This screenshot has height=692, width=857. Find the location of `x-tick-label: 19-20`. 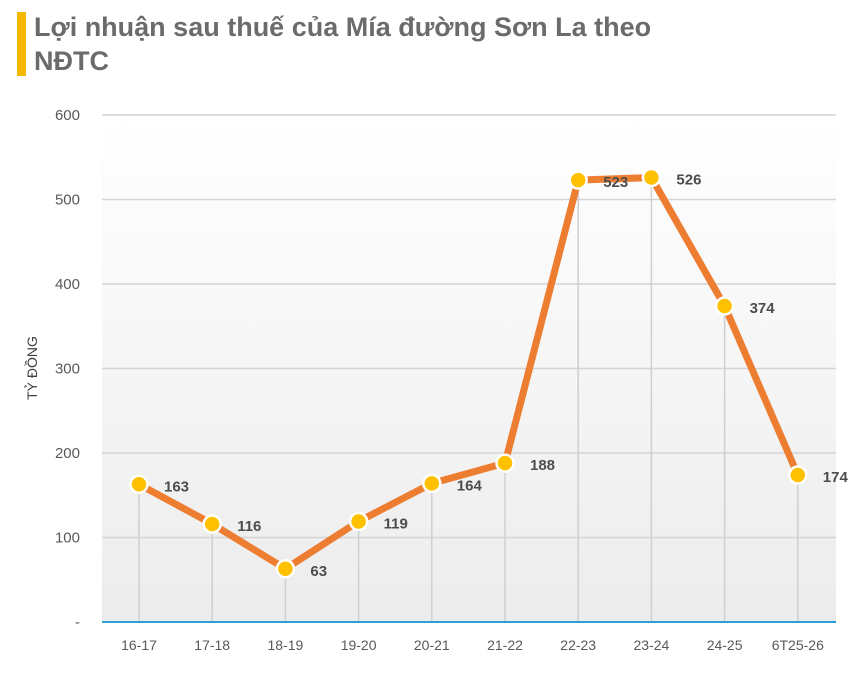

x-tick-label: 19-20 is located at coordinates (359, 645).